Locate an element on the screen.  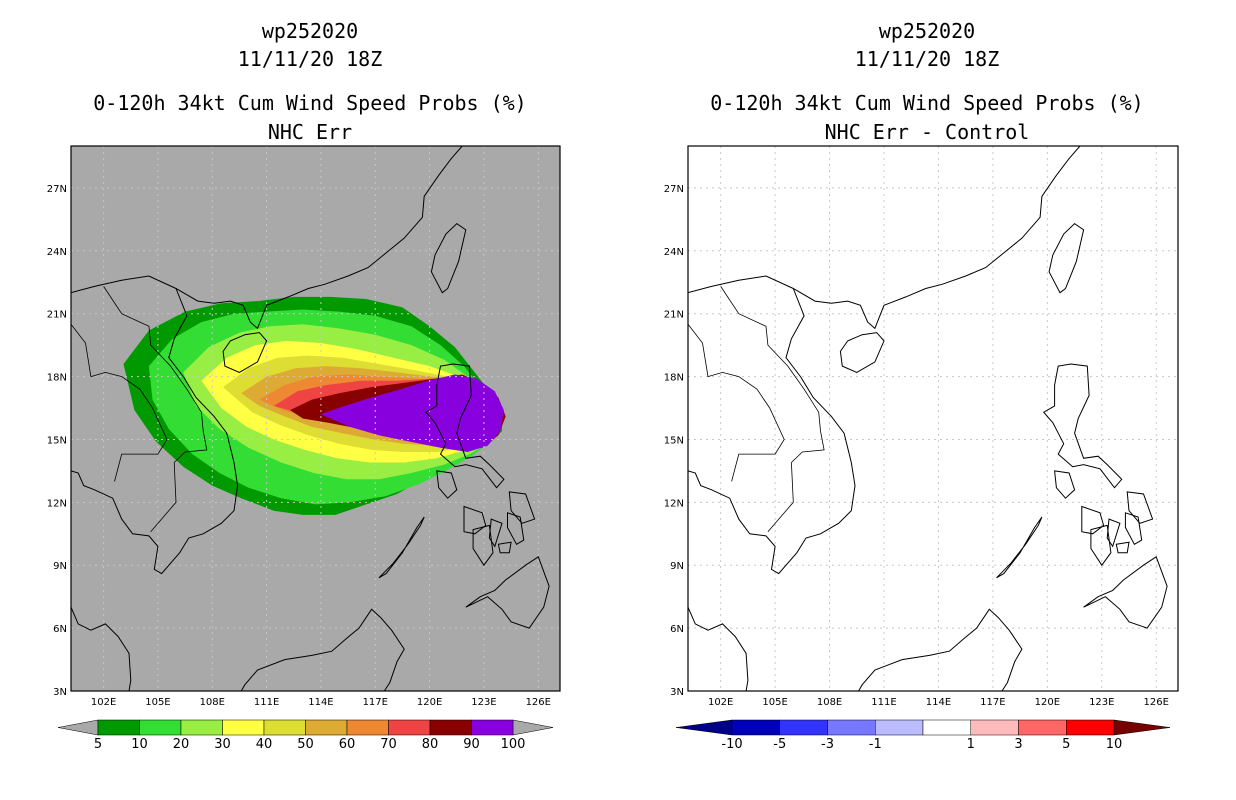
lon-label: 123E is located at coordinates (483, 702).